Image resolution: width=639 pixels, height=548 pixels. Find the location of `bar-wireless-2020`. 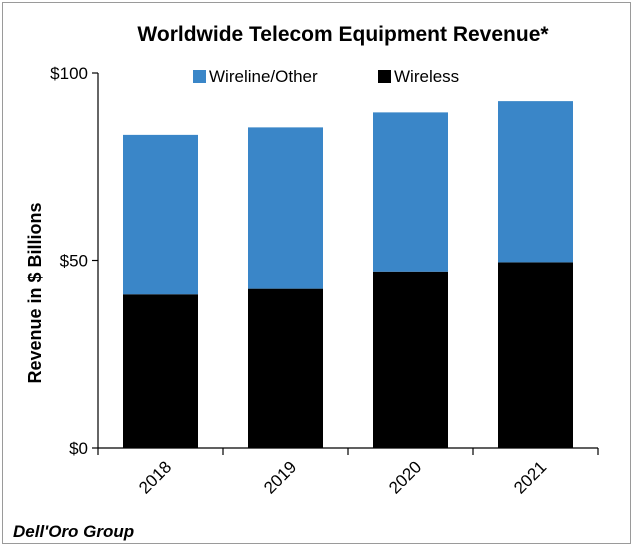

bar-wireless-2020 is located at coordinates (410, 359).